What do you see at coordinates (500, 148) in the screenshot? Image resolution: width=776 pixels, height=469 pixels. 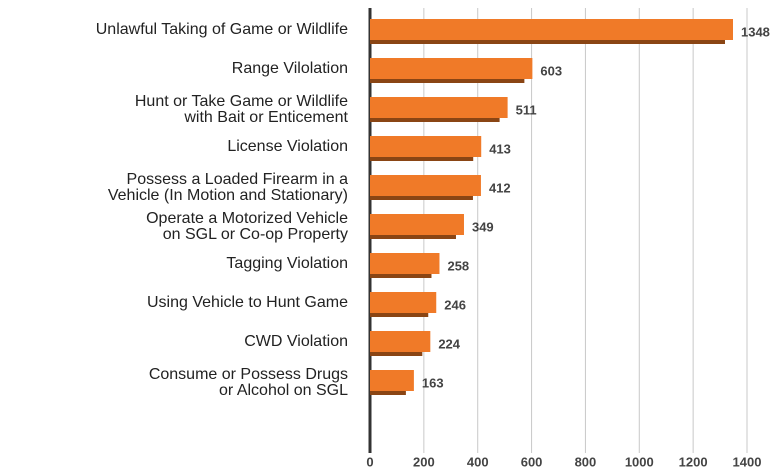 I see `value-label: 413` at bounding box center [500, 148].